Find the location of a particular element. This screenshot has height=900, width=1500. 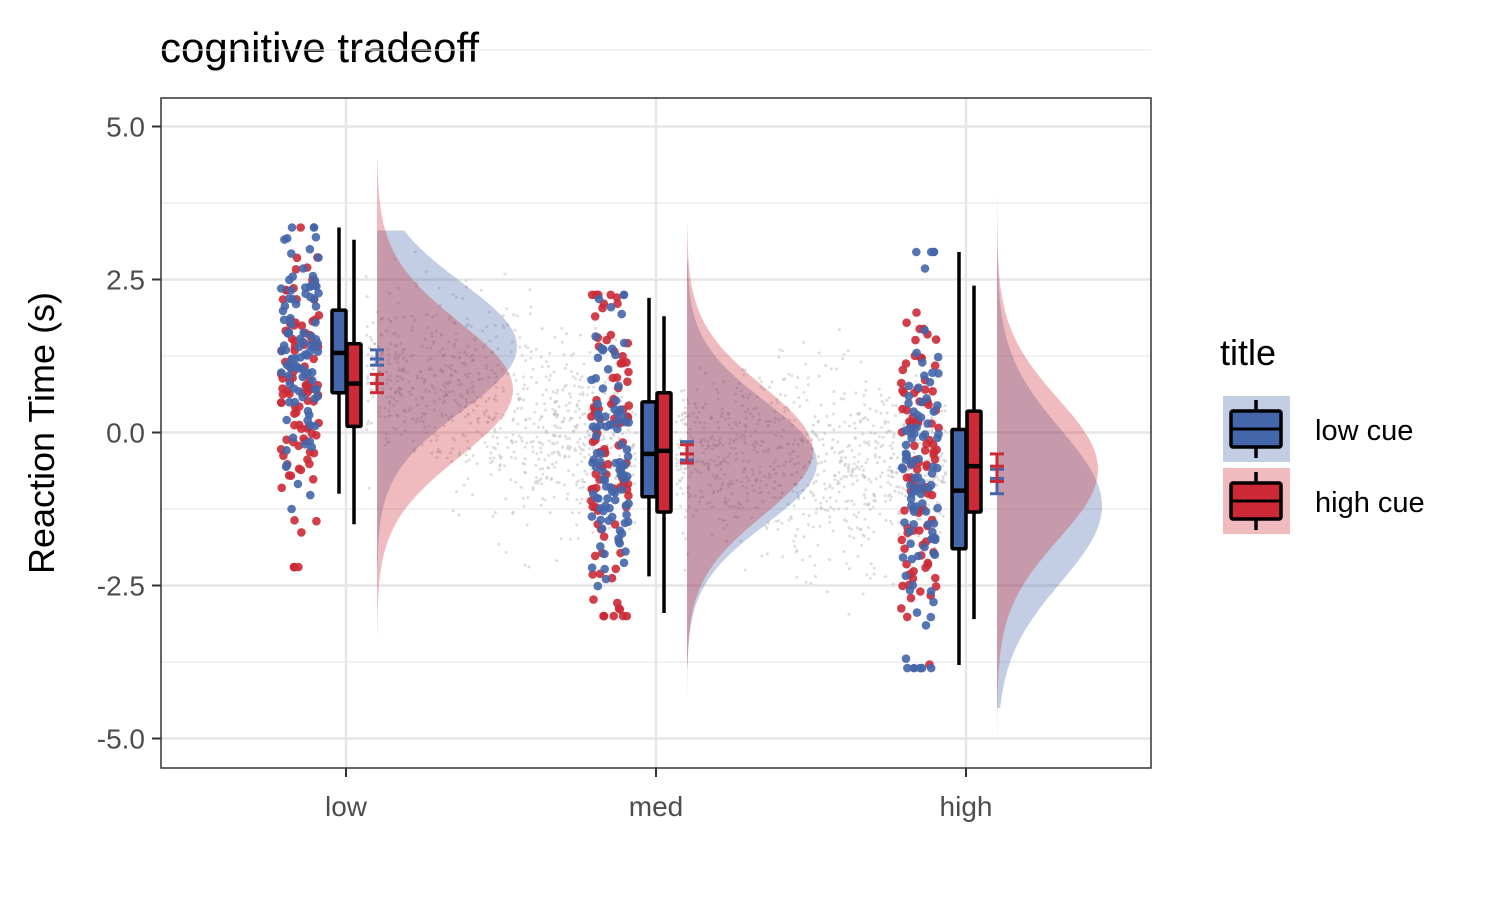

mean-se-high-cue-med is located at coordinates (687, 454).